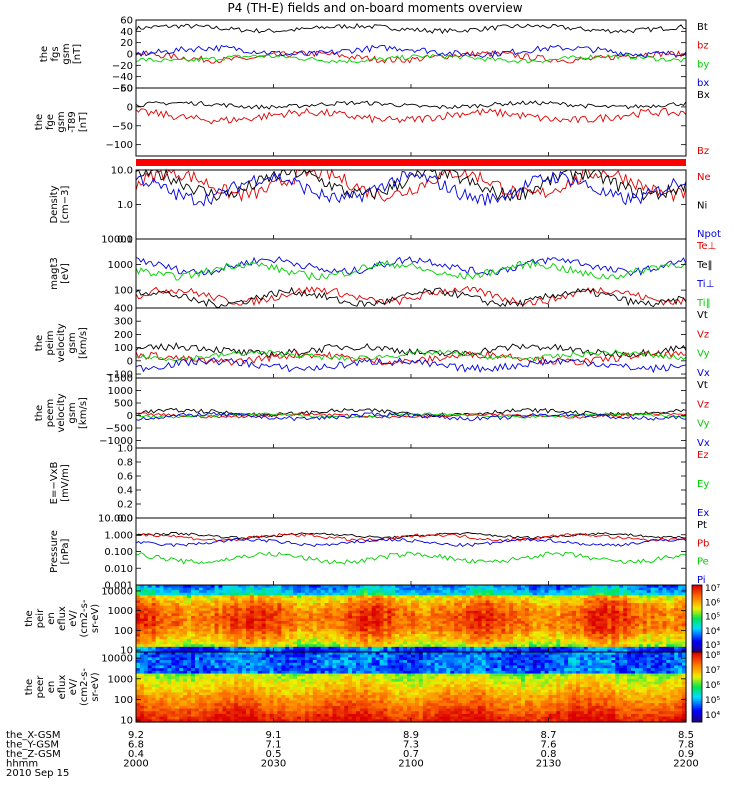 Image resolution: width=750 pixels, height=800 pixels. Describe the element at coordinates (37, 773) in the screenshot. I see `date-label: 2010 Sep 15` at that location.